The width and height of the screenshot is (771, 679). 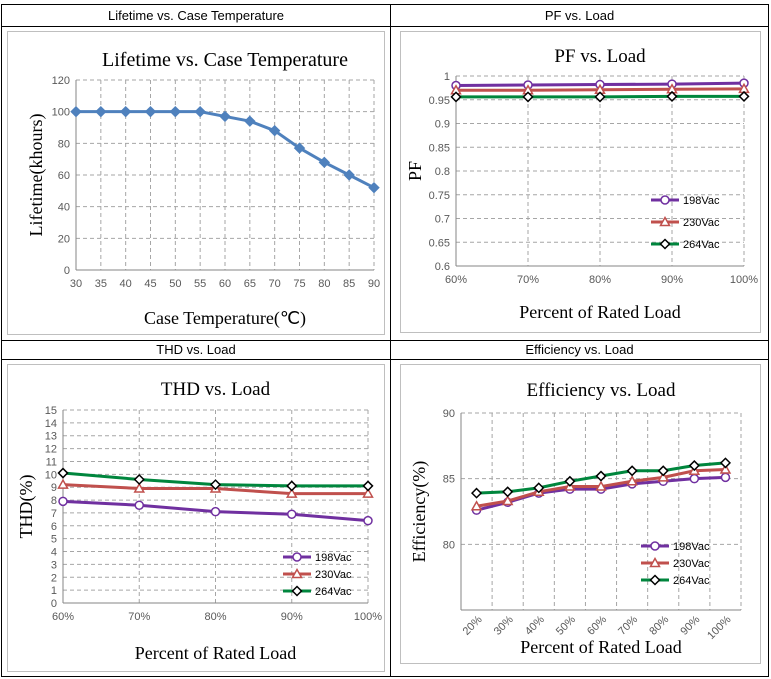 I want to click on y-tick-label: 40, so click(x=64, y=208).